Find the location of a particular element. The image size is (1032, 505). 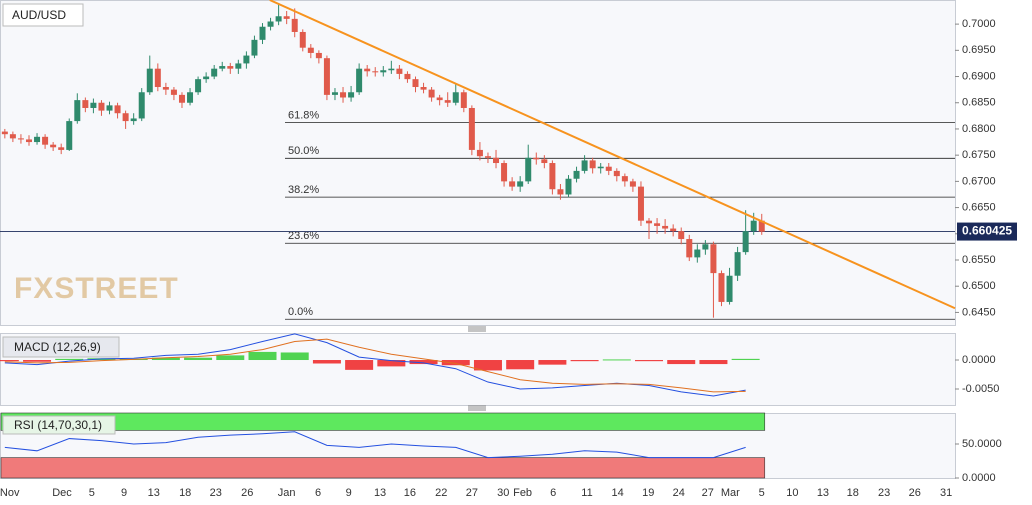

macd-label: MACD (12,26,9) is located at coordinates (57, 347).